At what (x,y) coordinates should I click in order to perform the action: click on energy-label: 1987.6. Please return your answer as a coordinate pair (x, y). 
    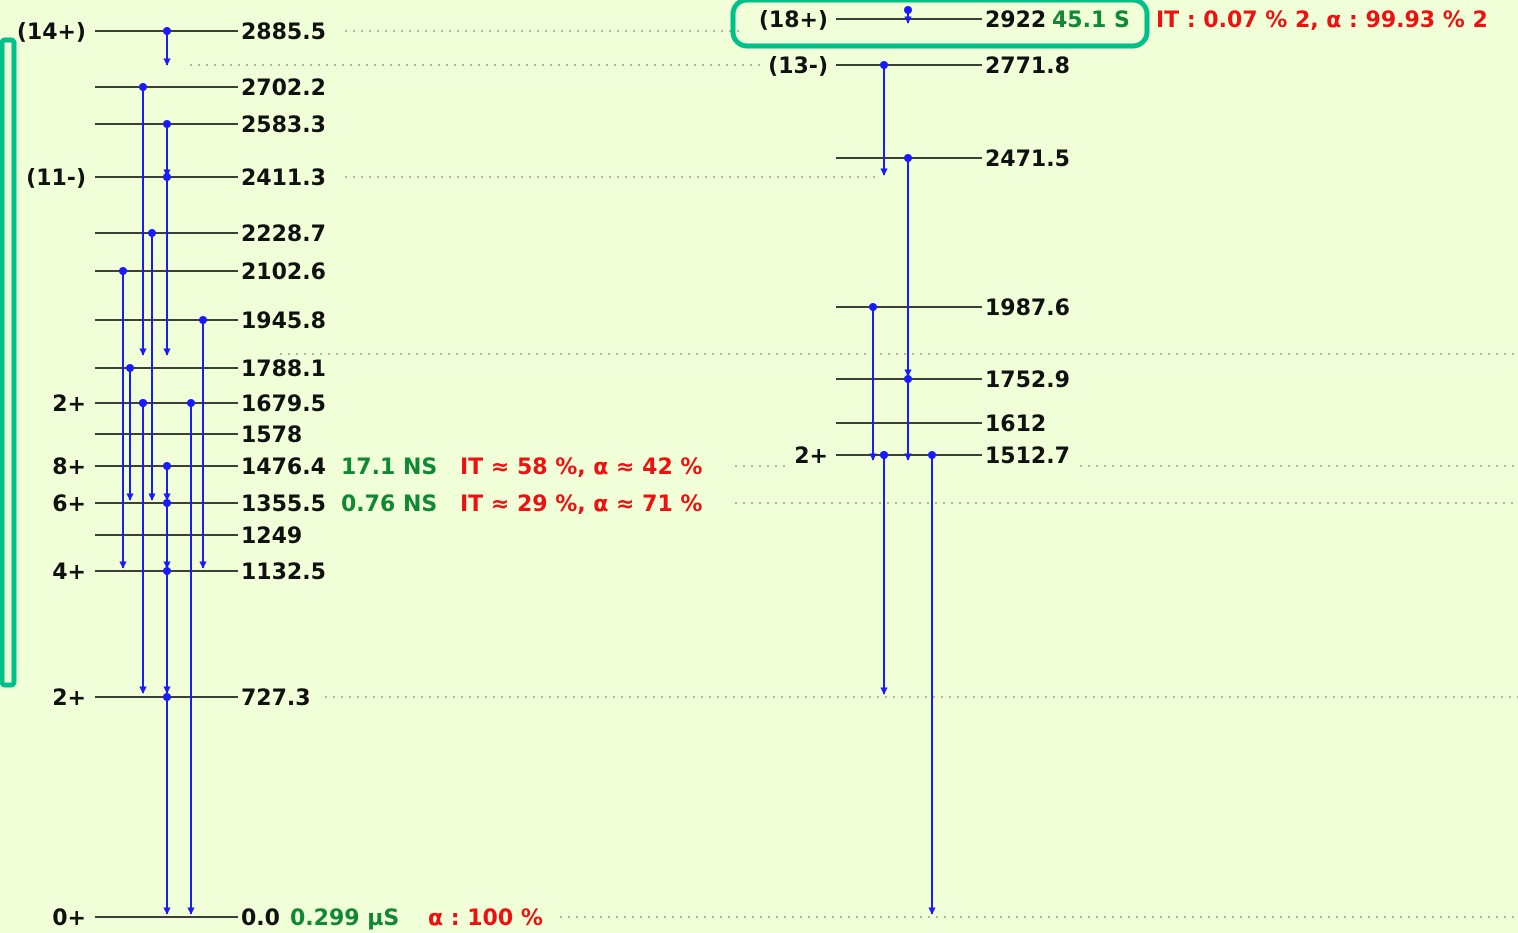
    Looking at the image, I should click on (1027, 308).